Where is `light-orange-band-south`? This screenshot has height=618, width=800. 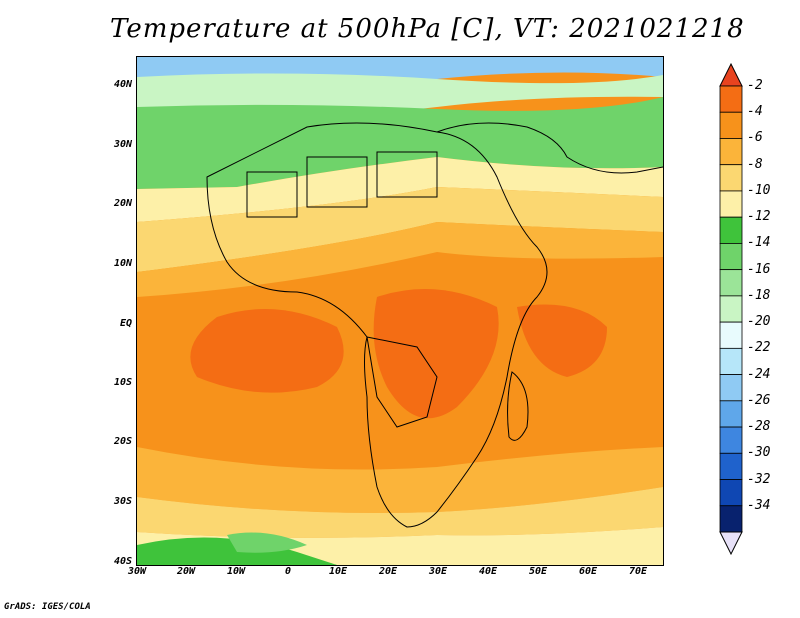 light-orange-band-south is located at coordinates (400, 480).